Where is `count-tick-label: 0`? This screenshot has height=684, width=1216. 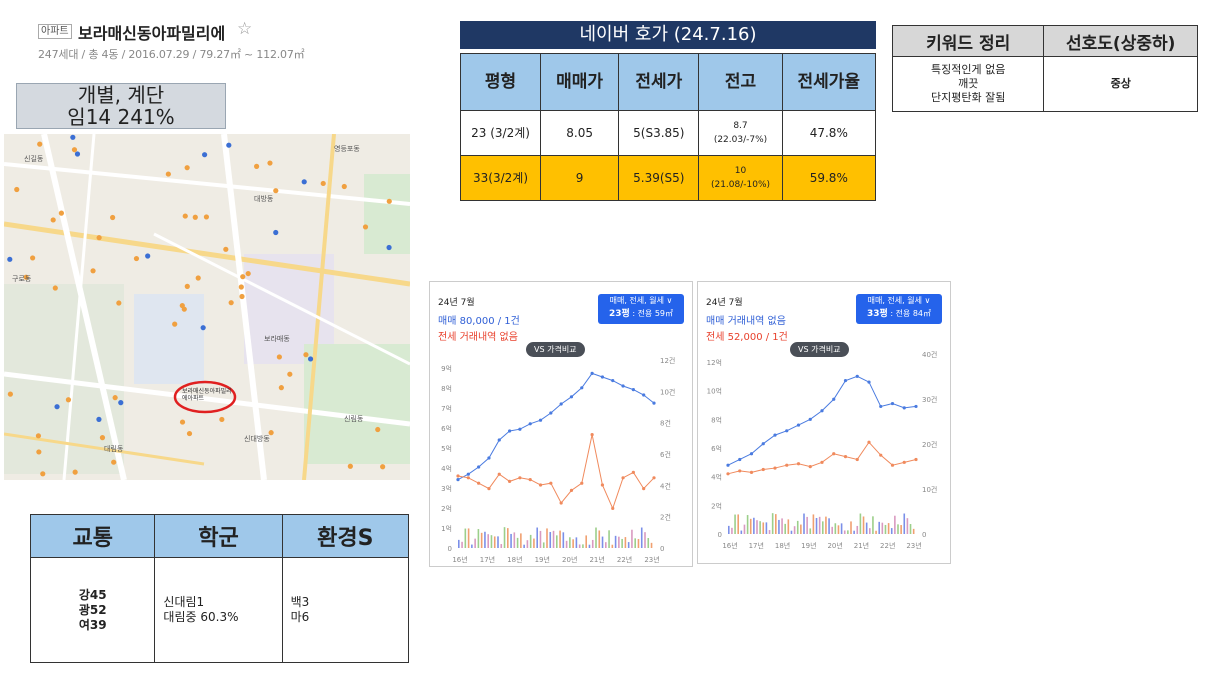 count-tick-label: 0 is located at coordinates (924, 535).